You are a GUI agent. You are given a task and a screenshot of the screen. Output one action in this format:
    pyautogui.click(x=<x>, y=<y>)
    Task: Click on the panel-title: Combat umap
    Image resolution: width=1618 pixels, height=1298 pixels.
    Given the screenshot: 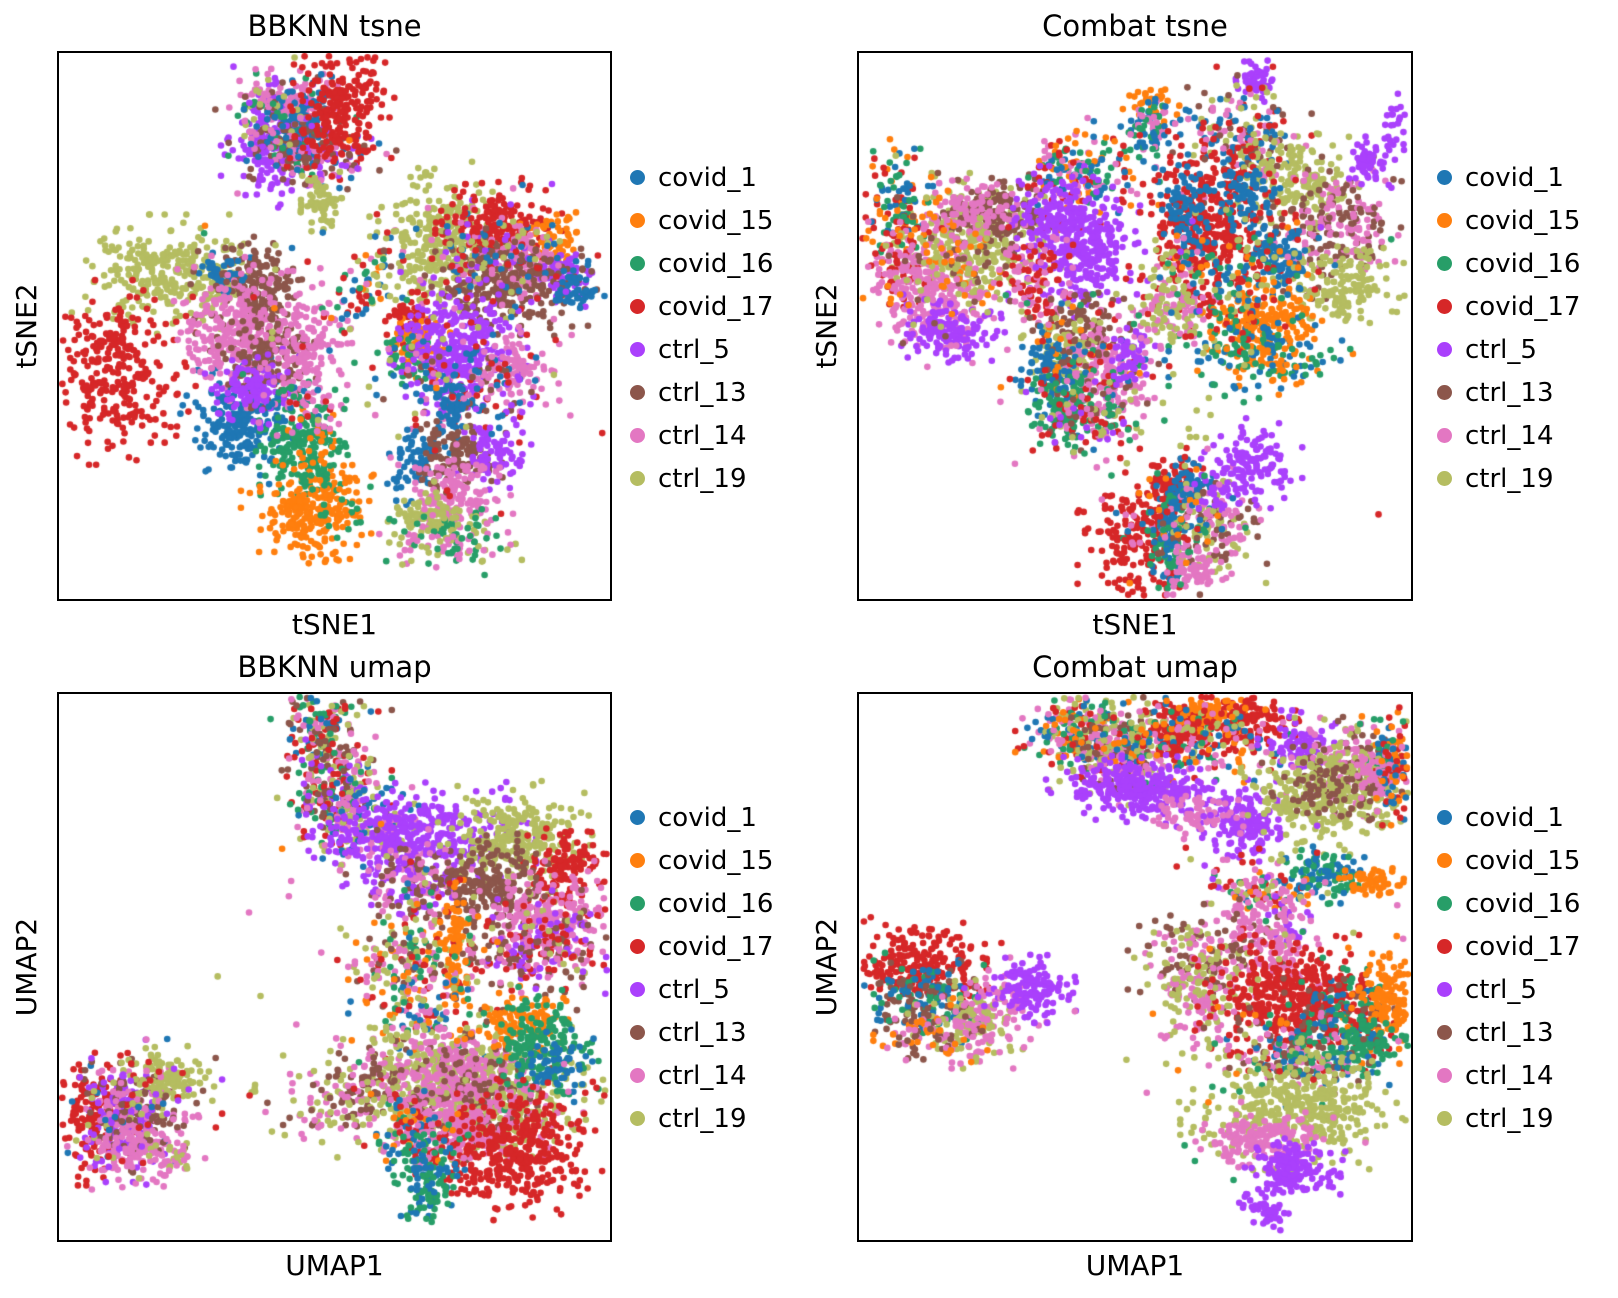 What is the action you would take?
    pyautogui.click(x=1135, y=667)
    